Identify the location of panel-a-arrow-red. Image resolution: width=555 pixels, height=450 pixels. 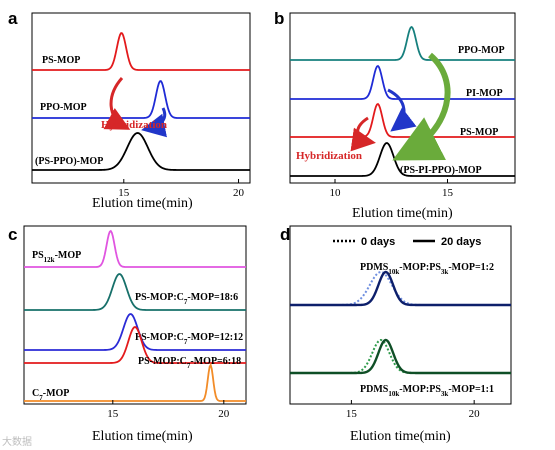
(117, 103).